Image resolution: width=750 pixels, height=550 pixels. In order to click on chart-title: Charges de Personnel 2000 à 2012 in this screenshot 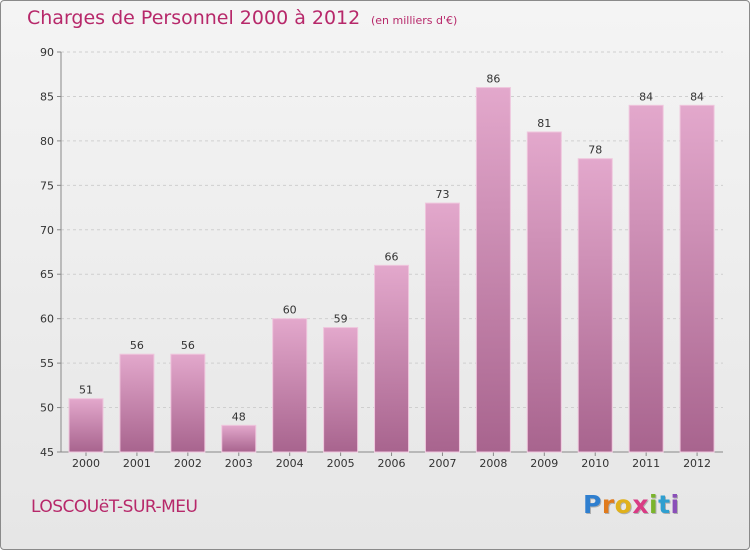, I will do `click(194, 18)`.